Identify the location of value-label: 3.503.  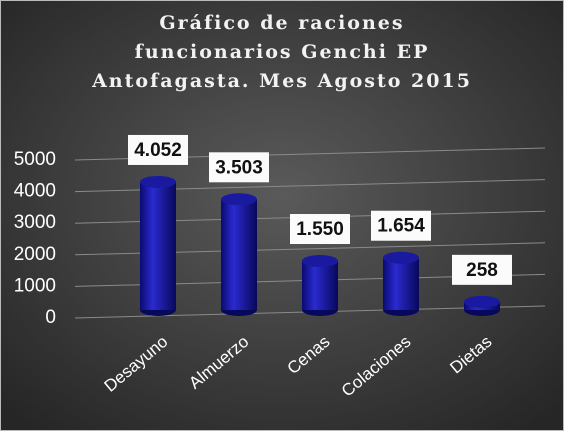
(239, 167).